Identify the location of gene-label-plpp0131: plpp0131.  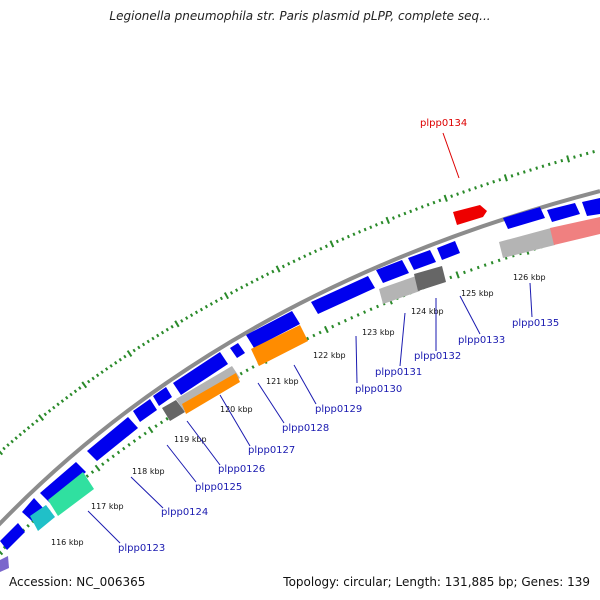
(398, 372).